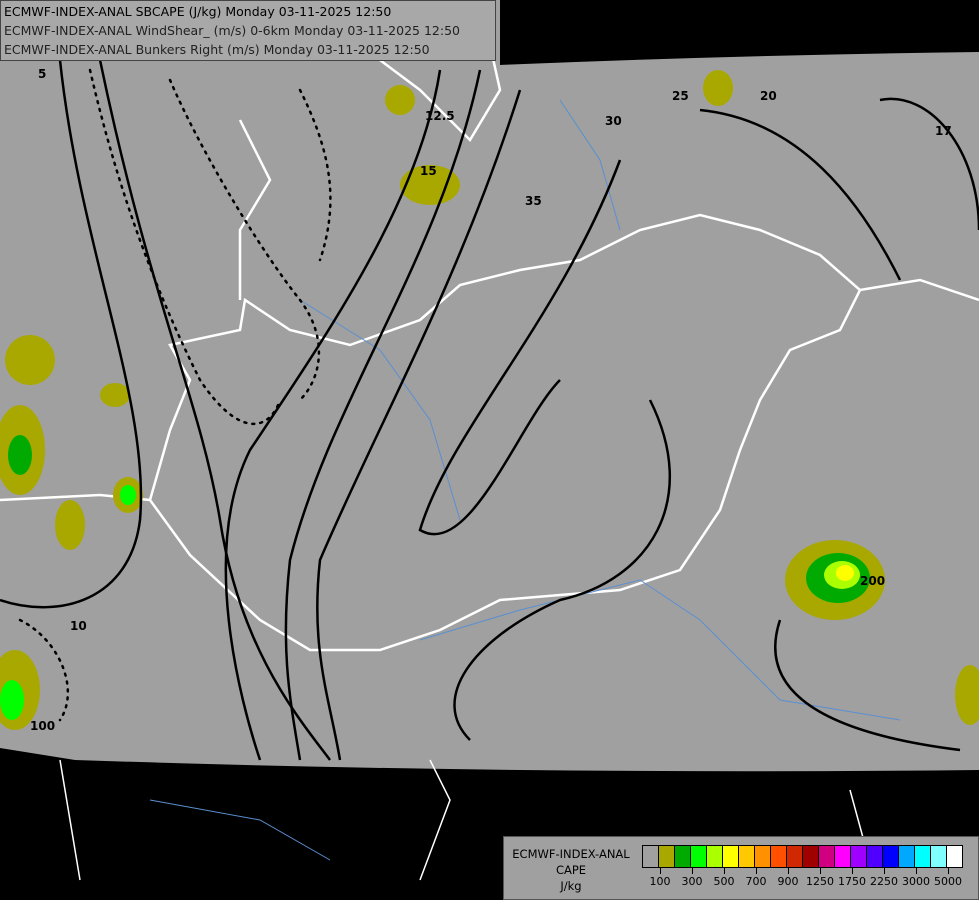 This screenshot has width=979, height=900. What do you see at coordinates (680, 96) in the screenshot?
I see `svg-text: 25` at bounding box center [680, 96].